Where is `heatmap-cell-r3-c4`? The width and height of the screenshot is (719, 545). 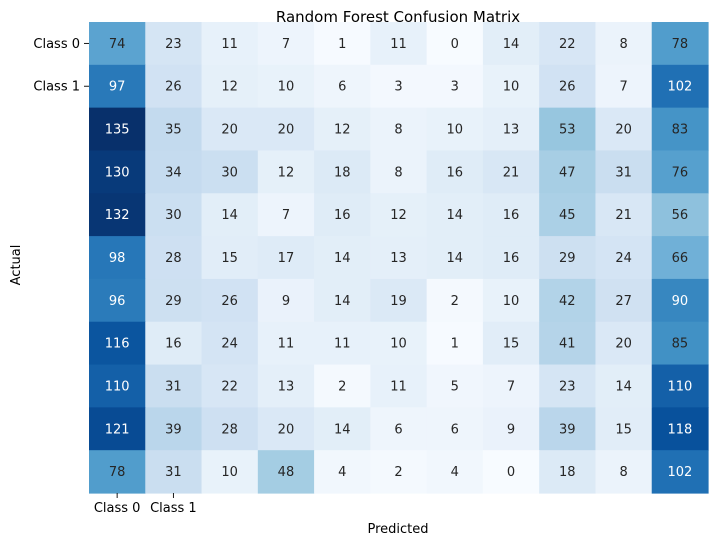
heatmap-cell-r3-c4 is located at coordinates (342, 172).